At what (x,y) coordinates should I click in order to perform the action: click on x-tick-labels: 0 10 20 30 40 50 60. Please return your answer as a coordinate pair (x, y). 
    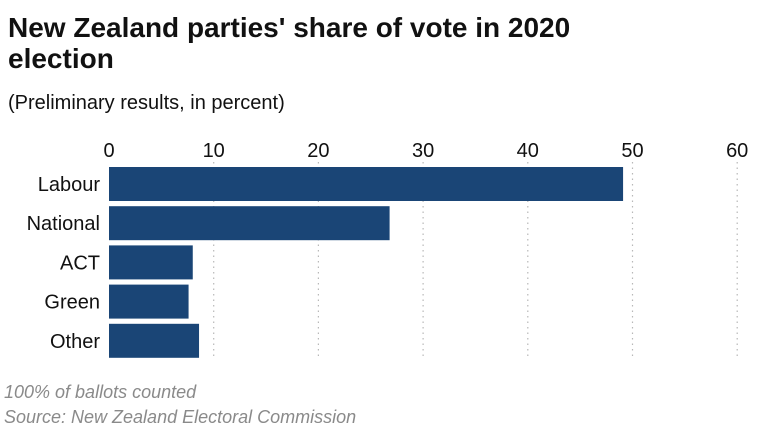
    Looking at the image, I should click on (425, 151).